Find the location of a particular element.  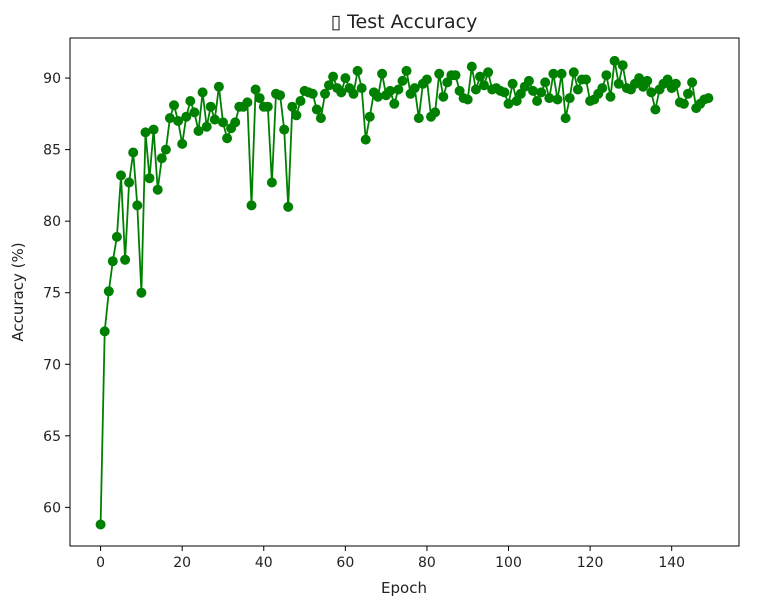

y-tick-label: 90 is located at coordinates (52, 79).